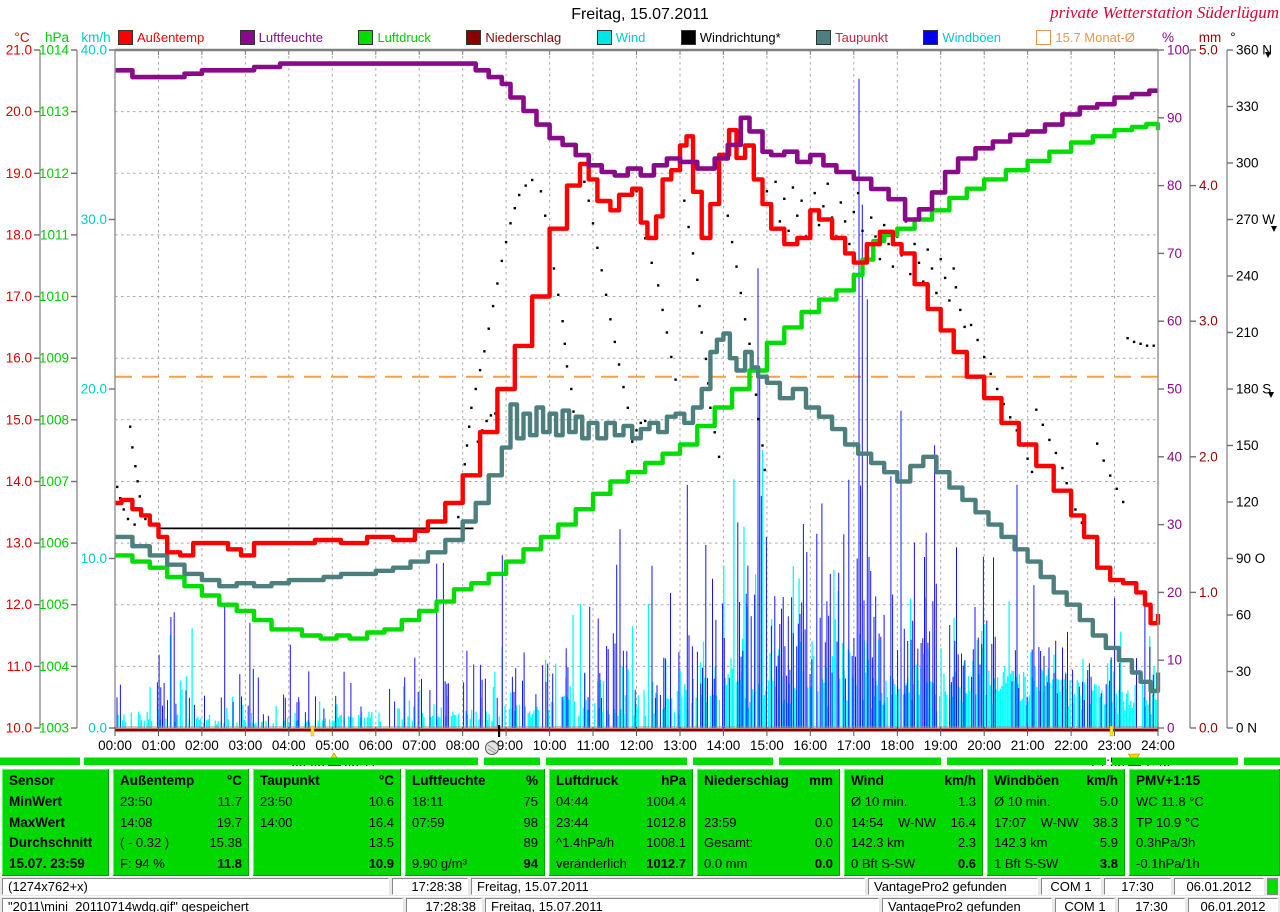 This screenshot has height=912, width=1280. What do you see at coordinates (680, 745) in the screenshot?
I see `svg-text: 13:00` at bounding box center [680, 745].